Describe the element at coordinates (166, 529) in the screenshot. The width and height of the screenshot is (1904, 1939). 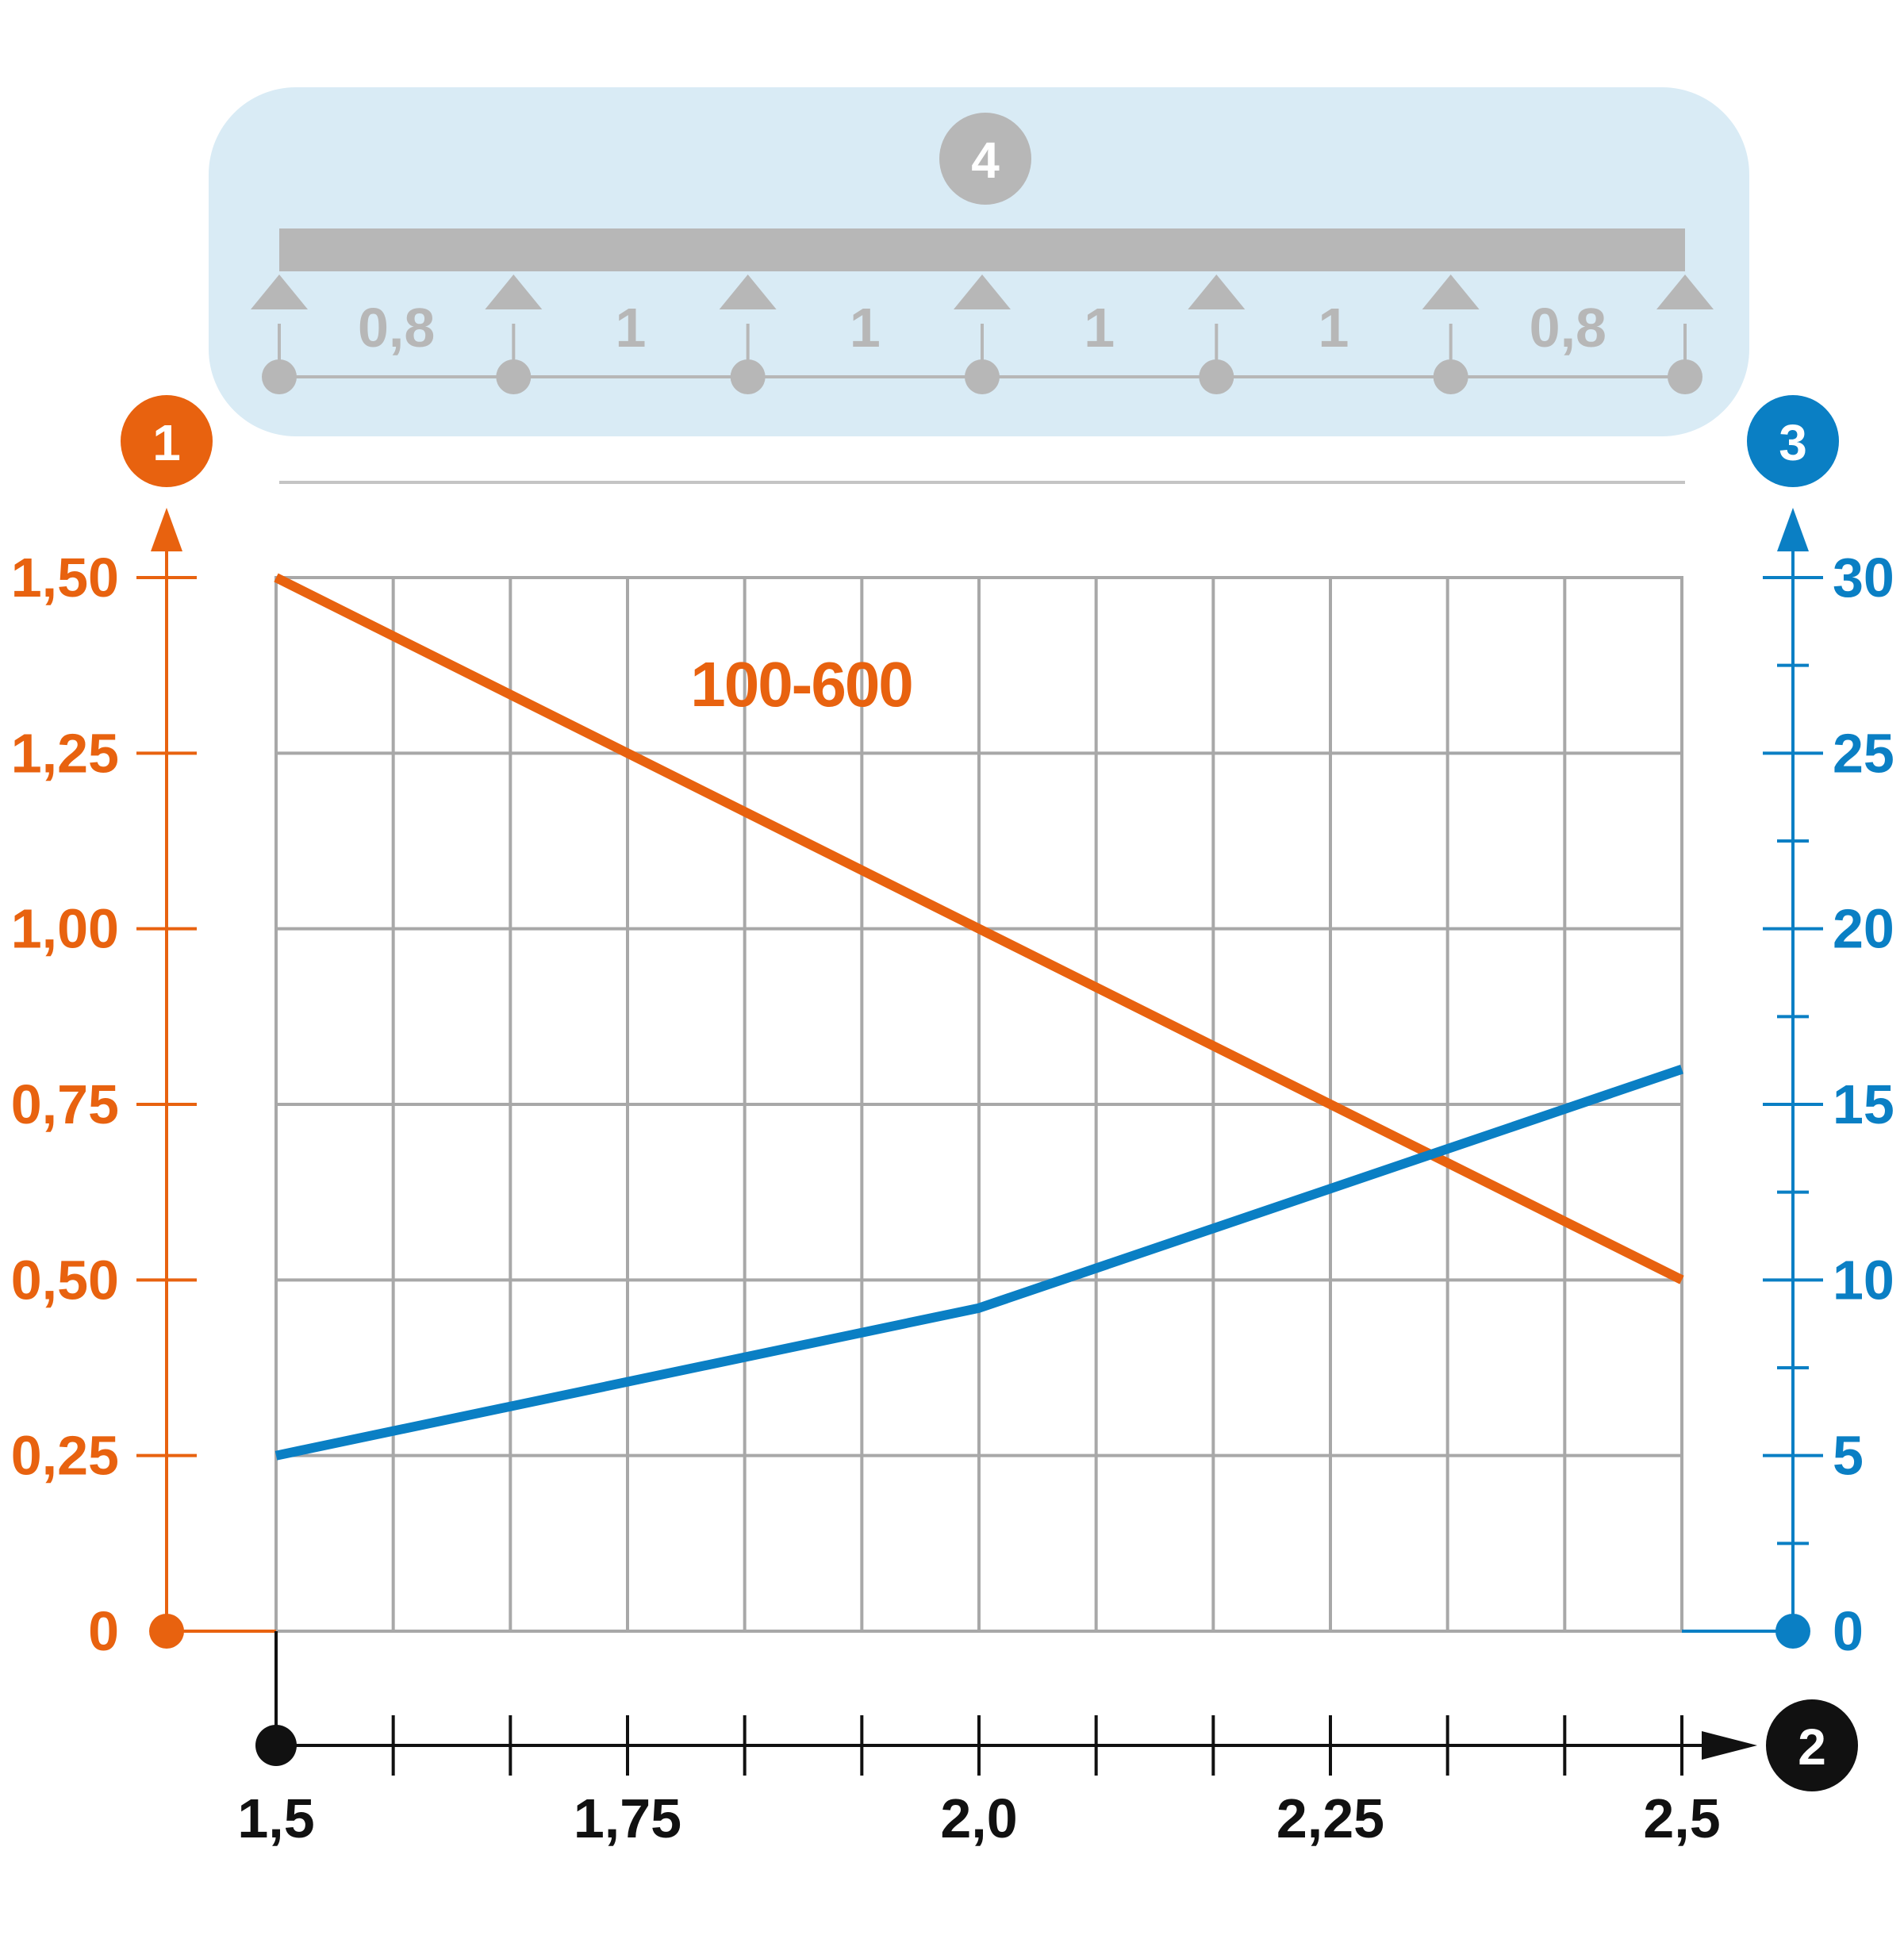
I see `left-axis-arrow` at that location.